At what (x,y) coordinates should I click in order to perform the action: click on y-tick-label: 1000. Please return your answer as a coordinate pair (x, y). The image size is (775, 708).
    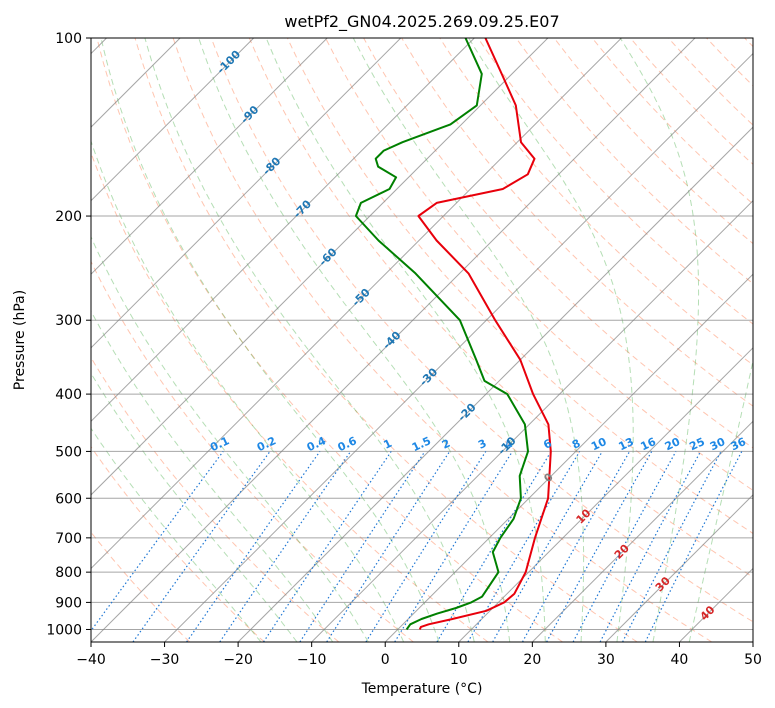
    Looking at the image, I should click on (64, 630).